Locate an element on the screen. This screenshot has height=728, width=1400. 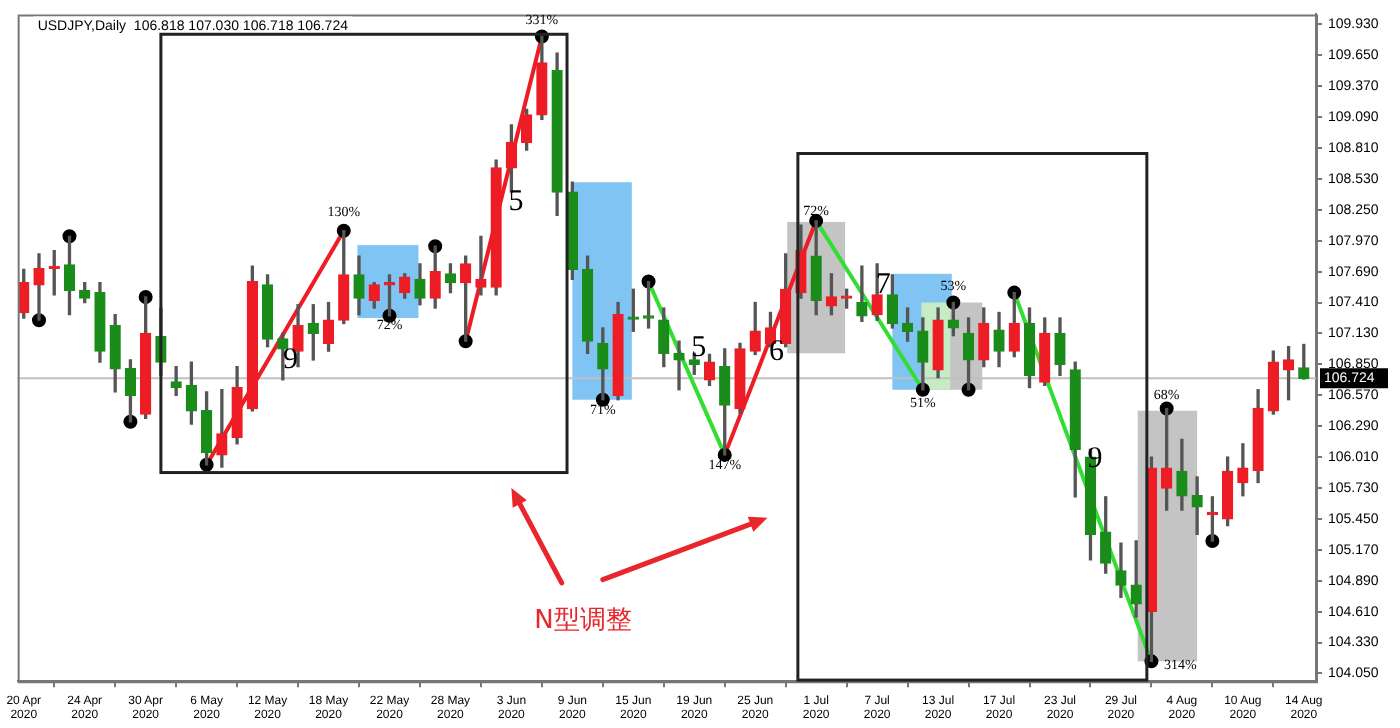
annotation: 9 is located at coordinates (290, 359).